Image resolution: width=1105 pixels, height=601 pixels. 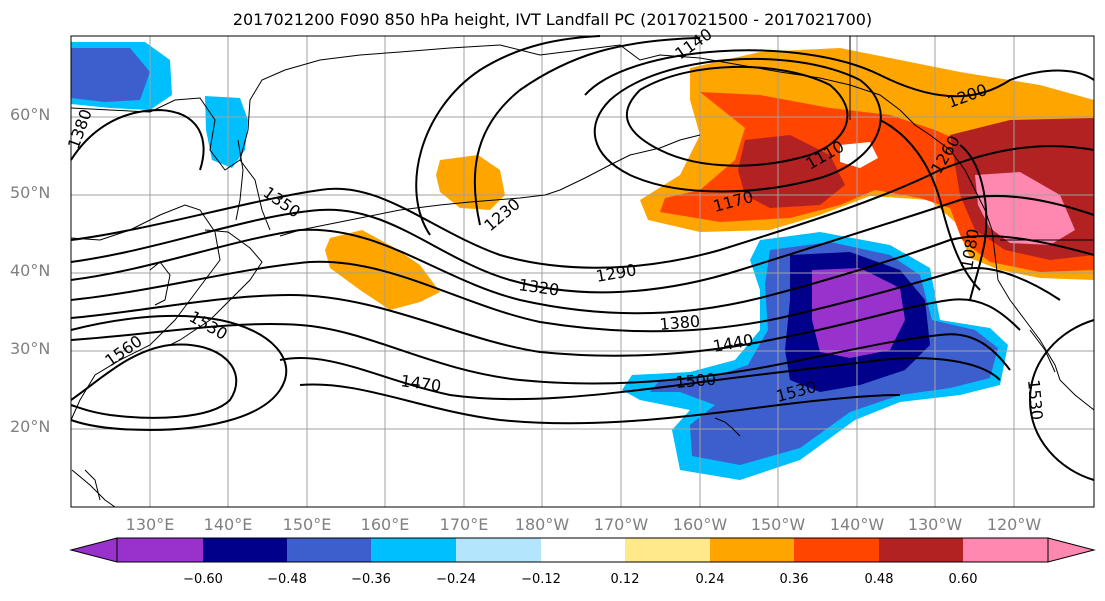 I want to click on colorbar-tick-label: 0.24, so click(x=710, y=579).